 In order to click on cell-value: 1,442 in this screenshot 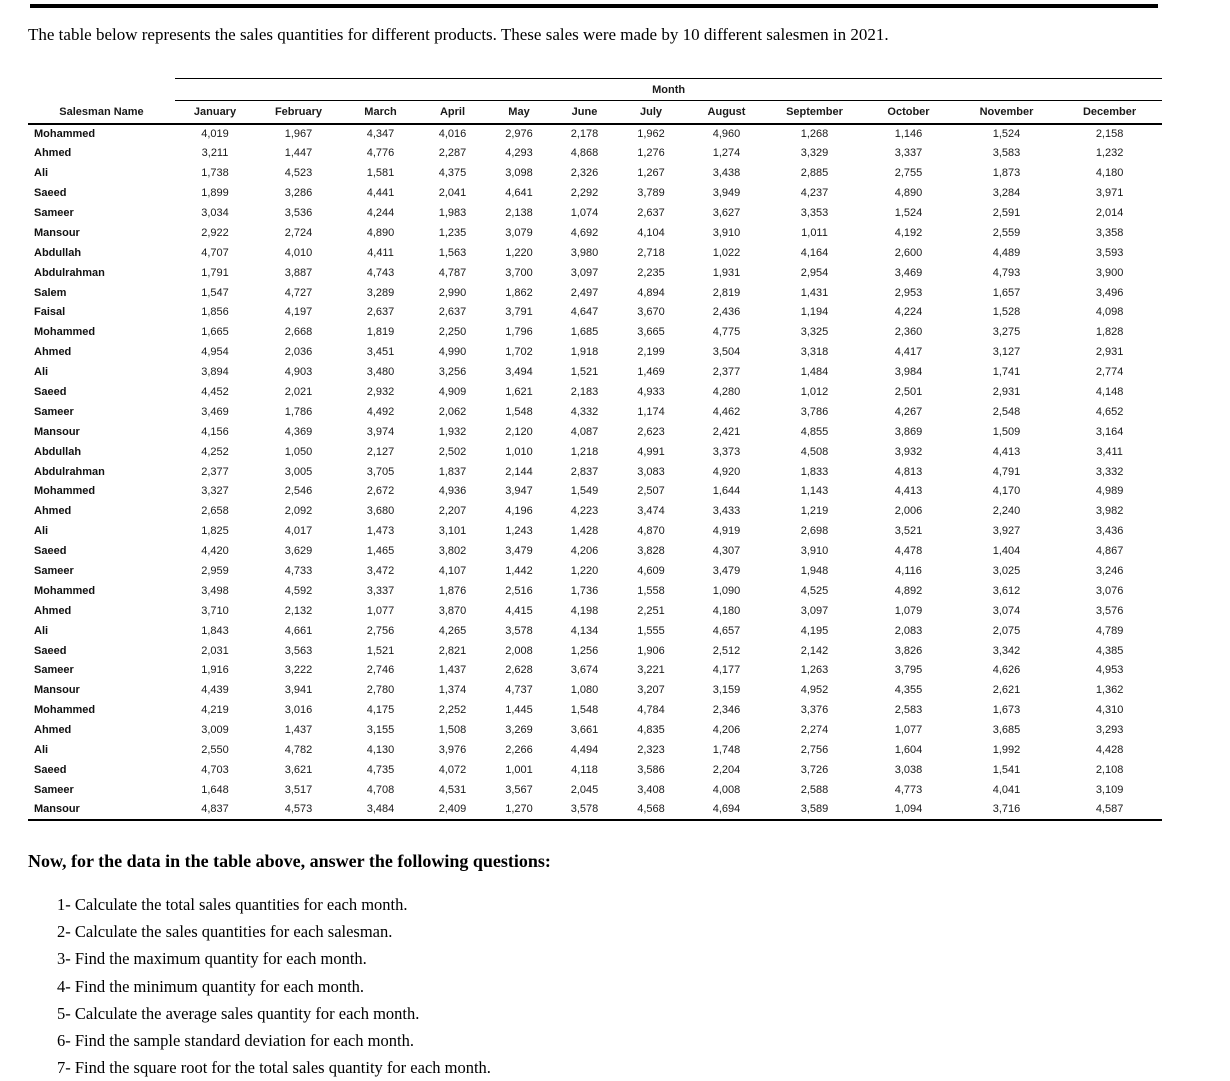, I will do `click(519, 571)`.